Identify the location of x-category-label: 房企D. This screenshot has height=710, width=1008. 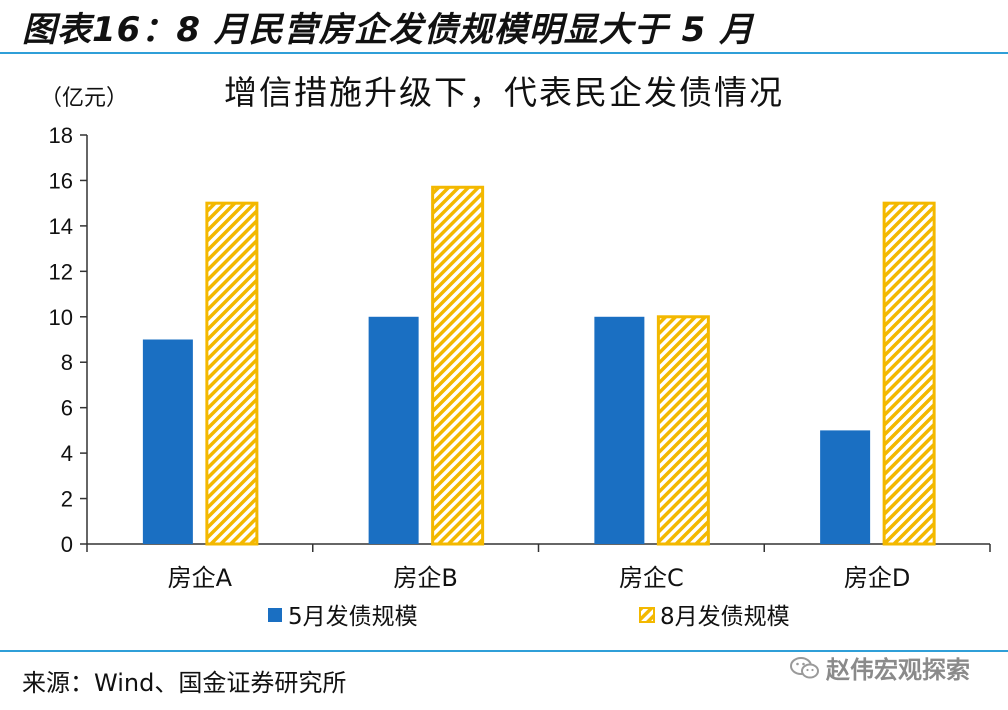
(877, 578).